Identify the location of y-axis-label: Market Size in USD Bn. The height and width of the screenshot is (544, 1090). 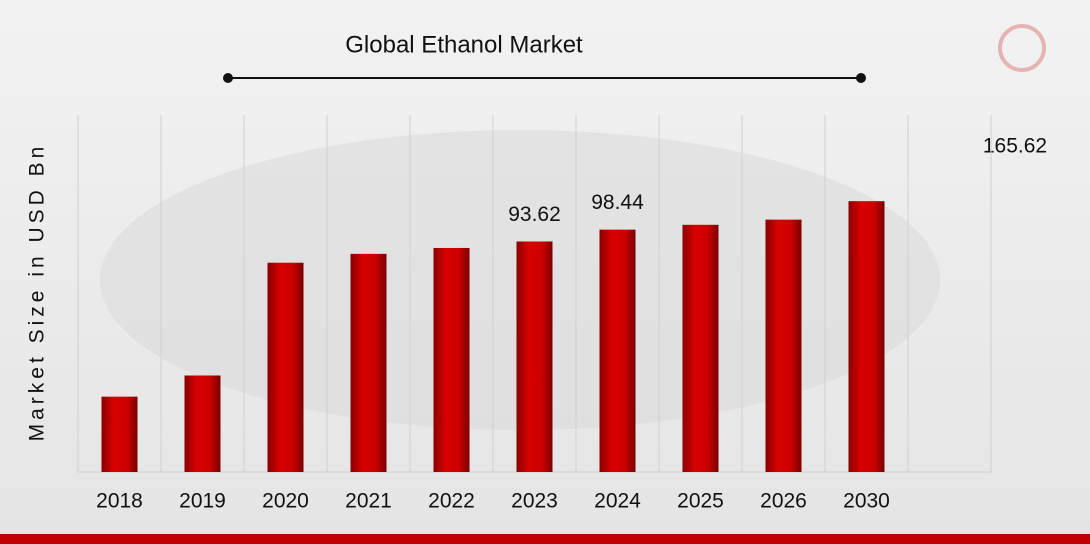
(37, 292).